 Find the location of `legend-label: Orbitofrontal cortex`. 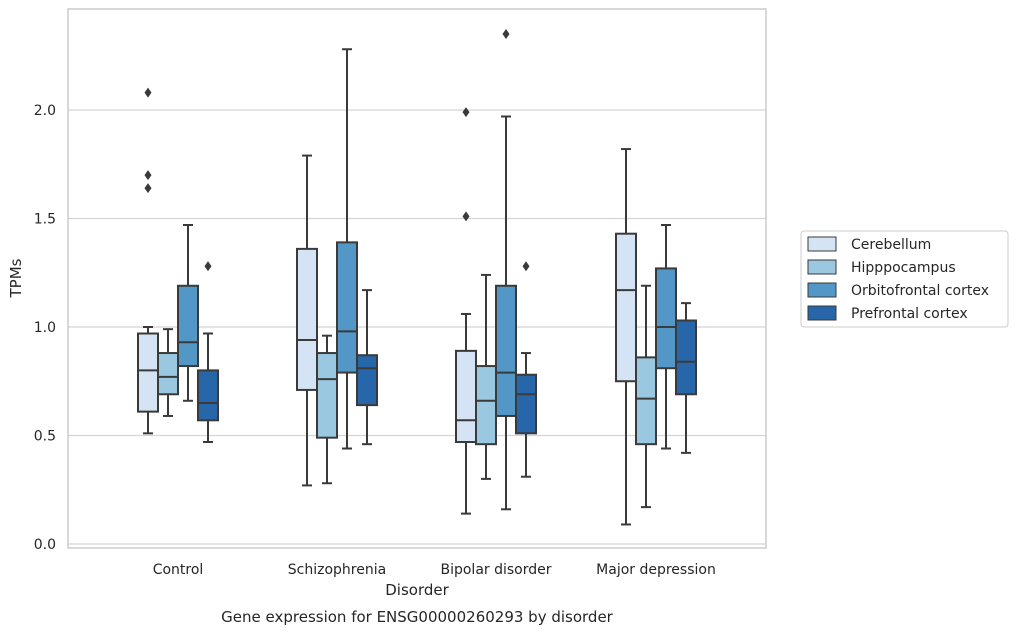

legend-label: Orbitofrontal cortex is located at coordinates (920, 291).